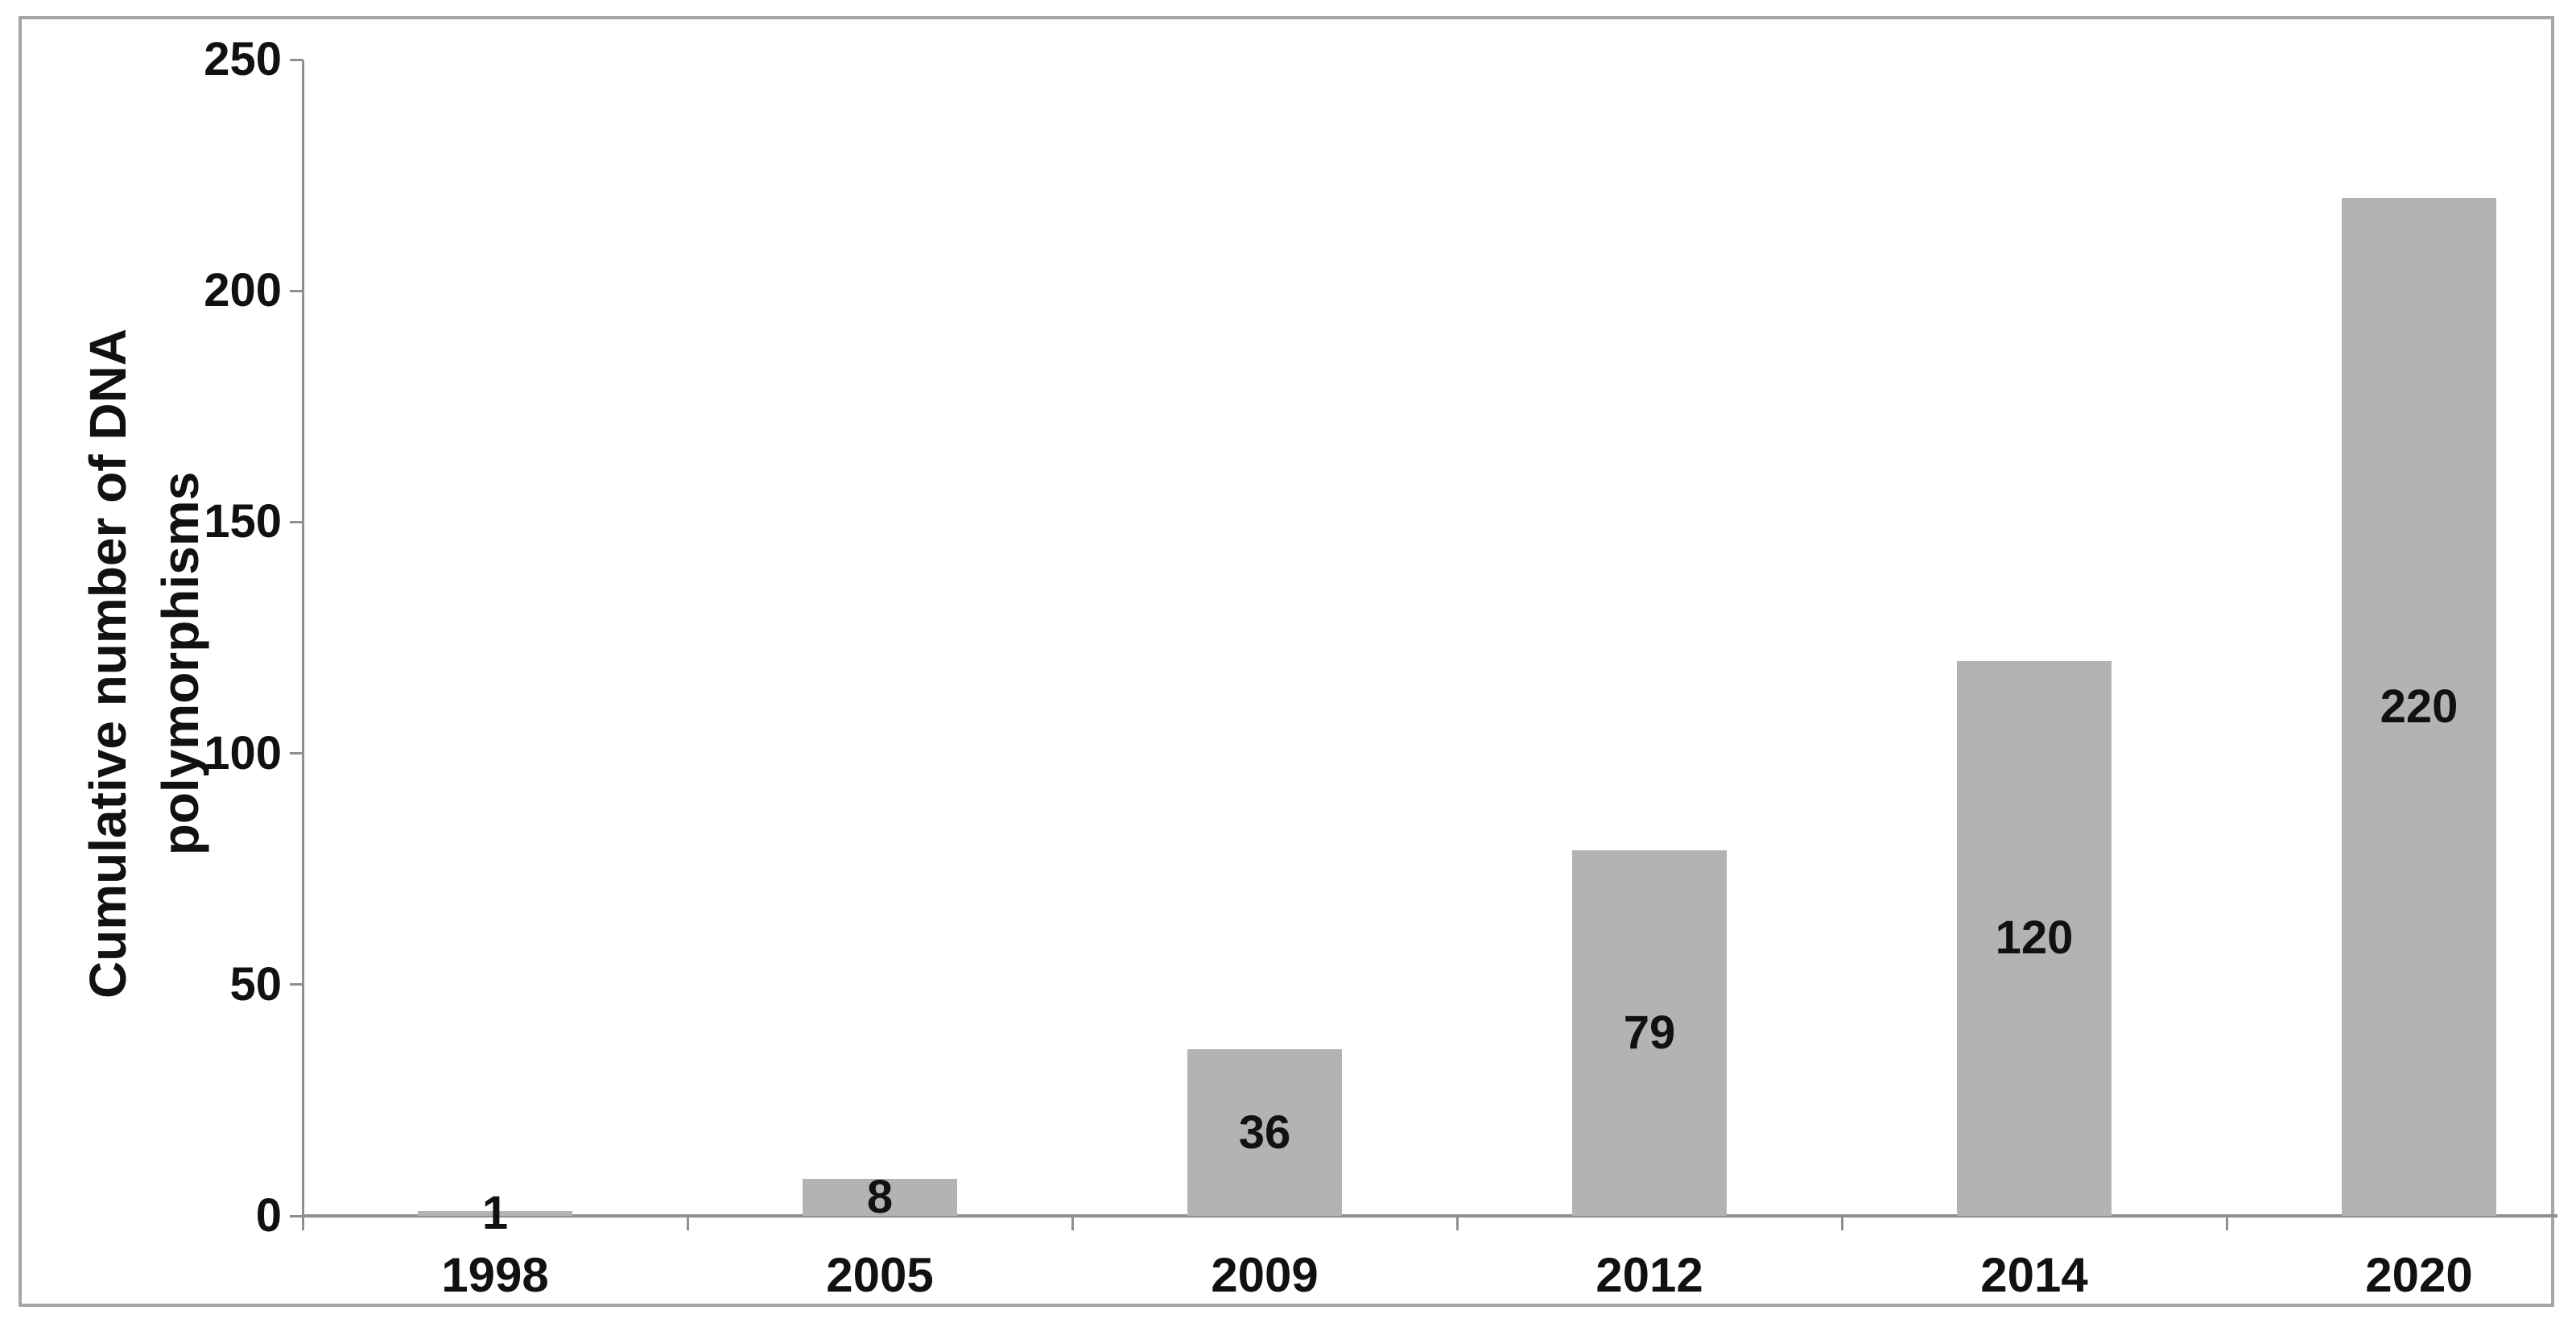  Describe the element at coordinates (2419, 1275) in the screenshot. I see `x-tick-label: 2020` at that location.